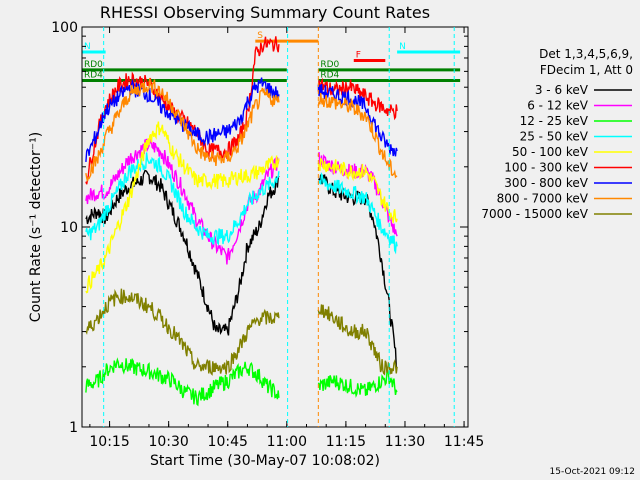 The height and width of the screenshot is (480, 640). What do you see at coordinates (405, 442) in the screenshot?
I see `x-tick-label: 11:30` at bounding box center [405, 442].